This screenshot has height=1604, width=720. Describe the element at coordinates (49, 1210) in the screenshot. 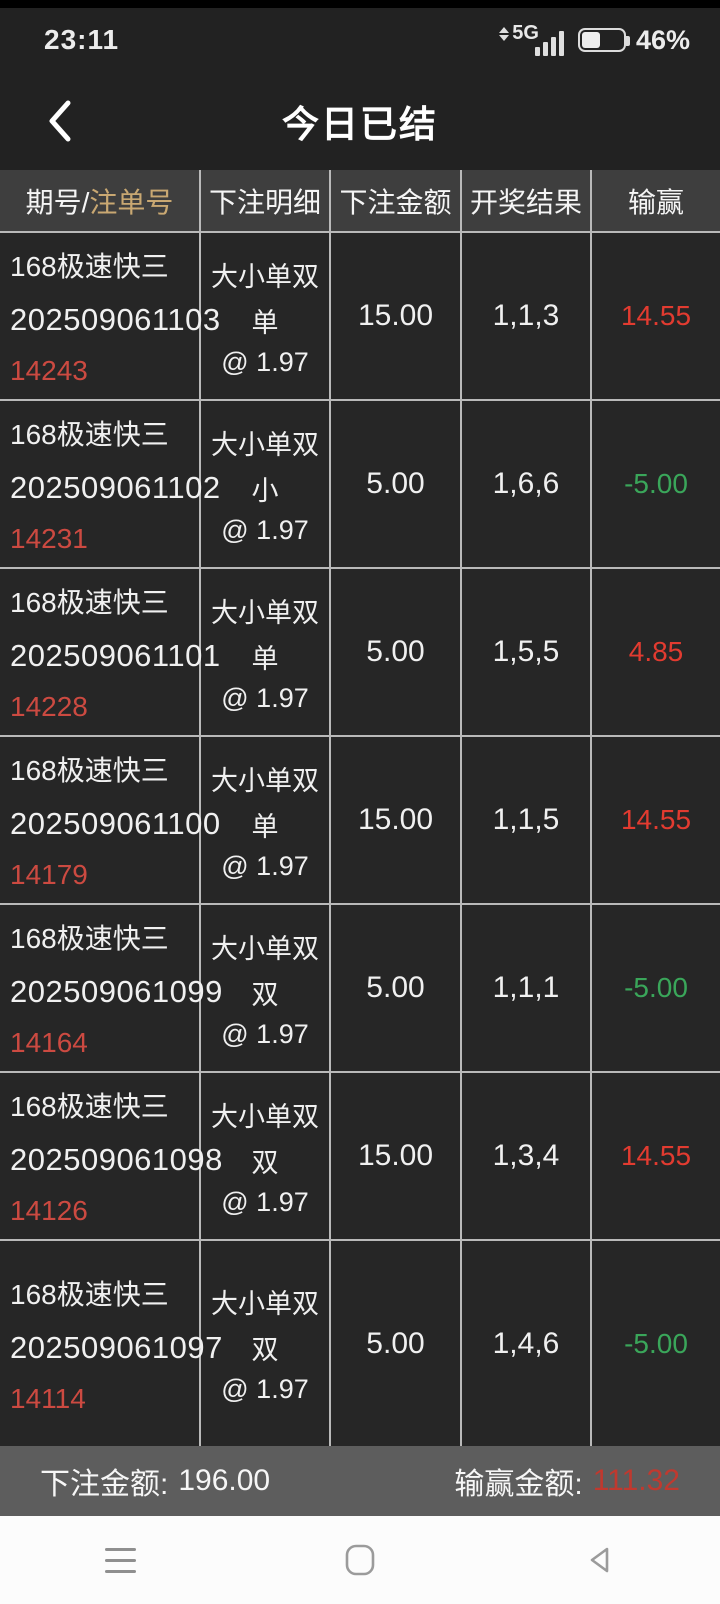

I see `bet-id: 14126` at that location.